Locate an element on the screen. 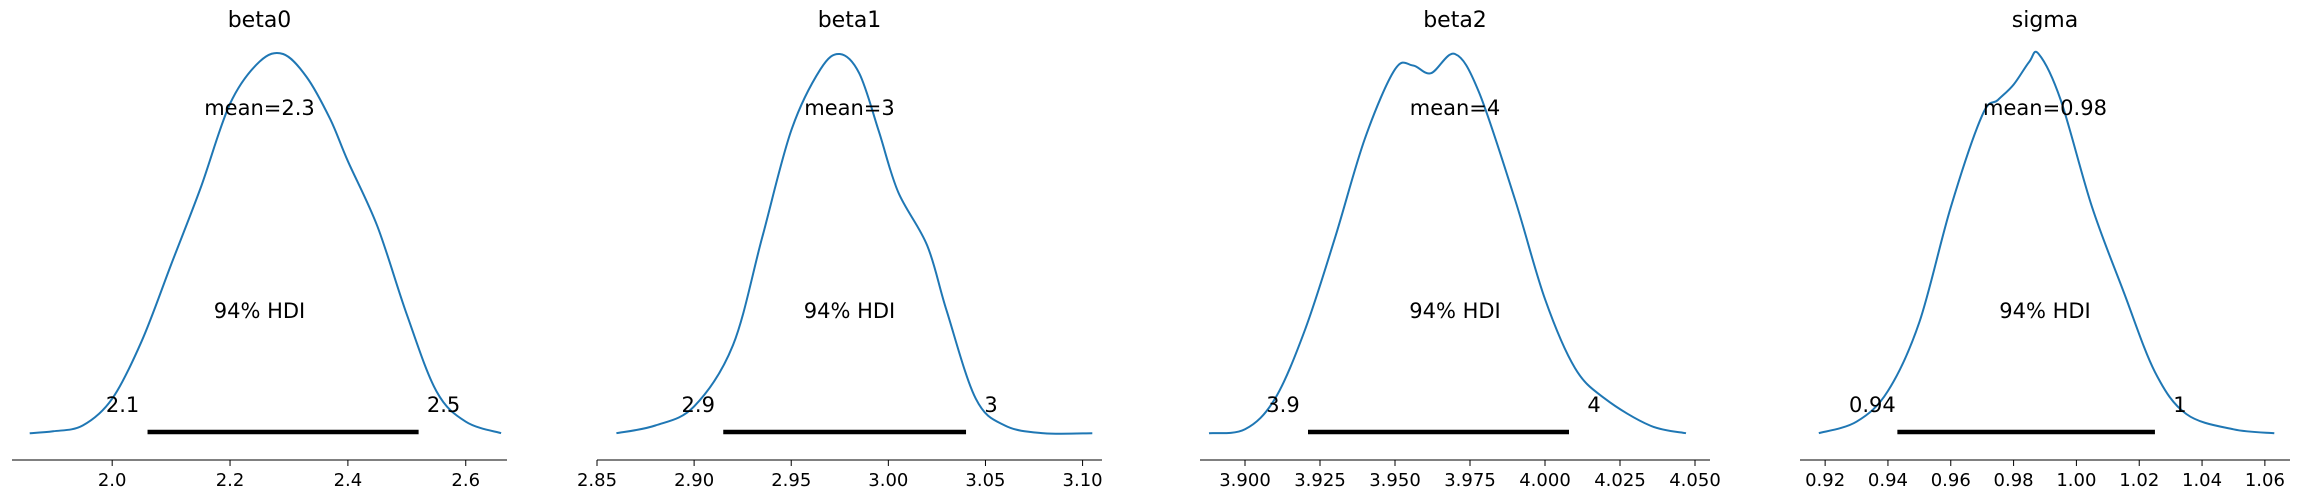 The width and height of the screenshot is (2301, 497). plot-beta1-x-tick-label: 3.05 is located at coordinates (985, 480).